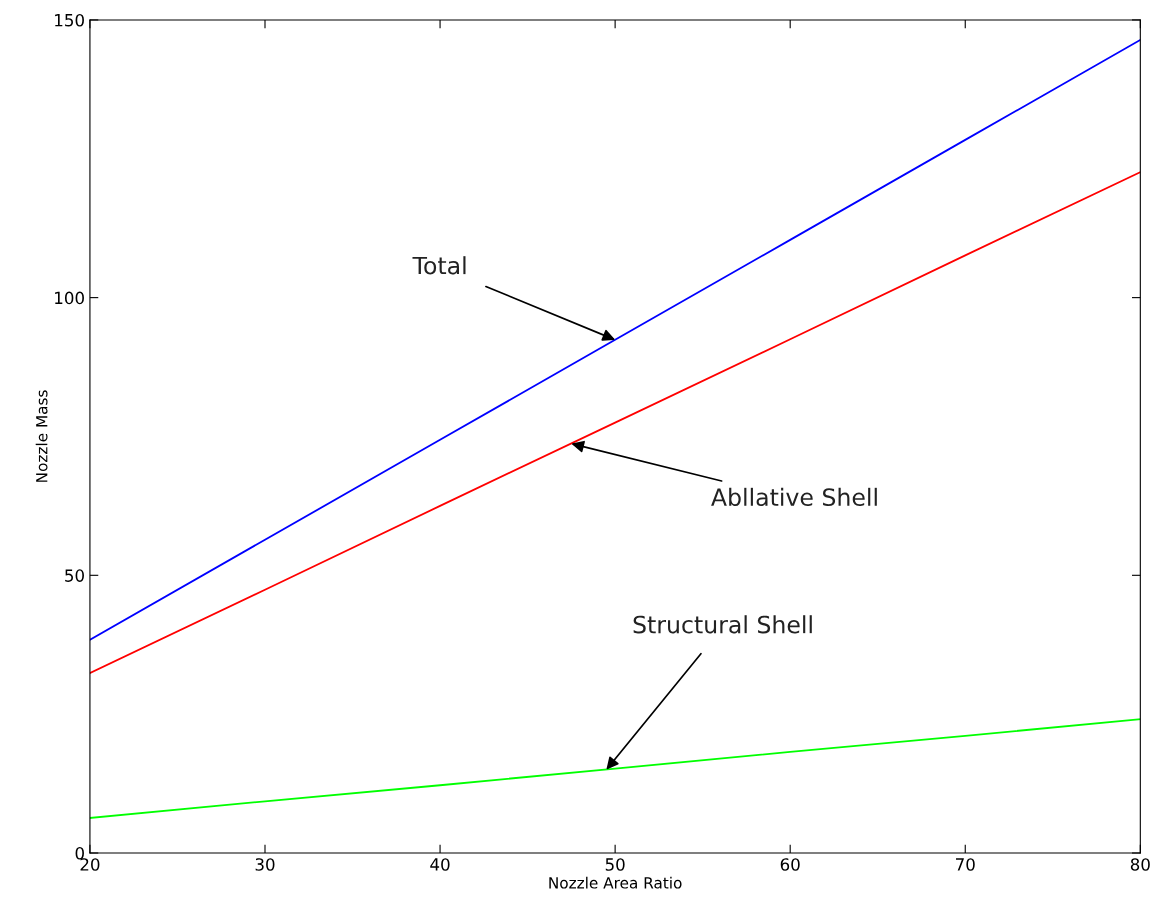  Describe the element at coordinates (439, 265) in the screenshot. I see `annotation: Total` at that location.